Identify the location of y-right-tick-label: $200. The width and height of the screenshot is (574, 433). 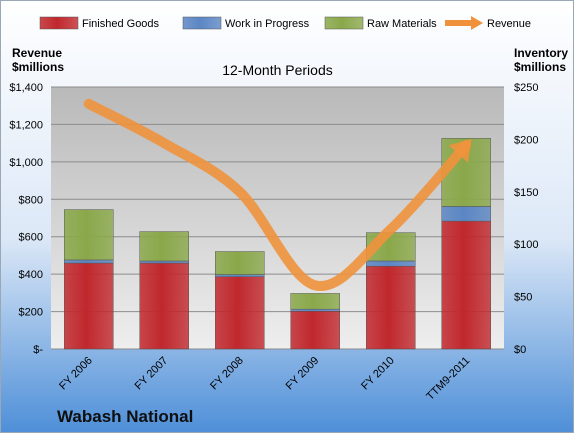
(526, 140).